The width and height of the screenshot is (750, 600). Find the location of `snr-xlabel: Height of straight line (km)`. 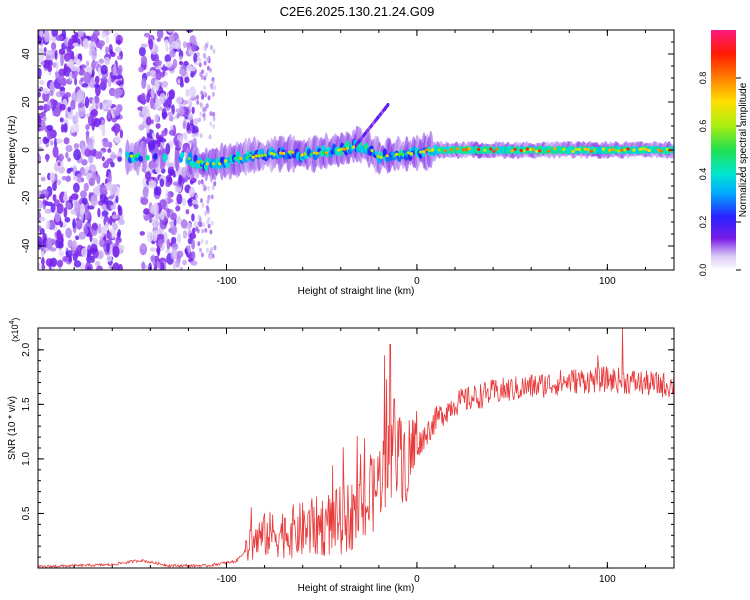

snr-xlabel: Height of straight line (km) is located at coordinates (356, 588).